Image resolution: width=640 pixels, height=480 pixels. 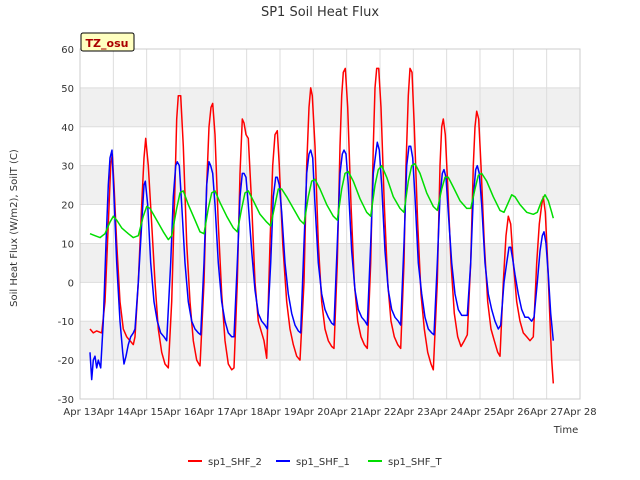 I want to click on x-tick-label: Apr 13, so click(x=79, y=412).